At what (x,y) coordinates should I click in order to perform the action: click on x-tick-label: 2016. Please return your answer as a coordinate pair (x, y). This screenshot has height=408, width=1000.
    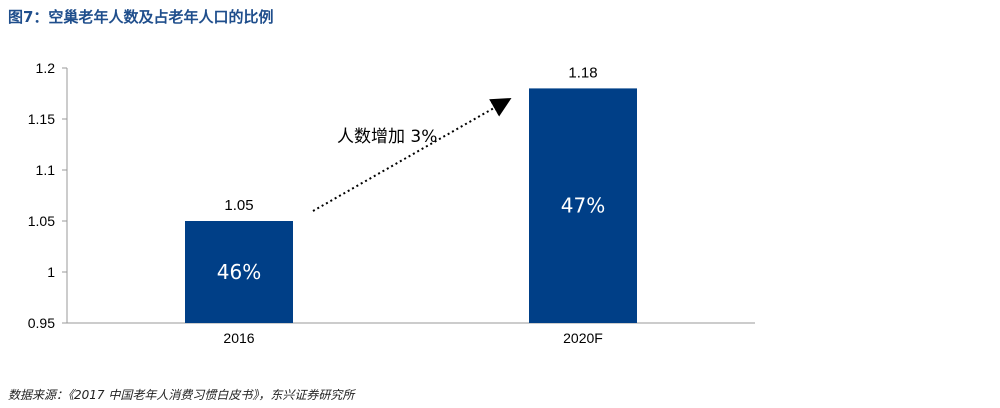
    Looking at the image, I should click on (238, 338).